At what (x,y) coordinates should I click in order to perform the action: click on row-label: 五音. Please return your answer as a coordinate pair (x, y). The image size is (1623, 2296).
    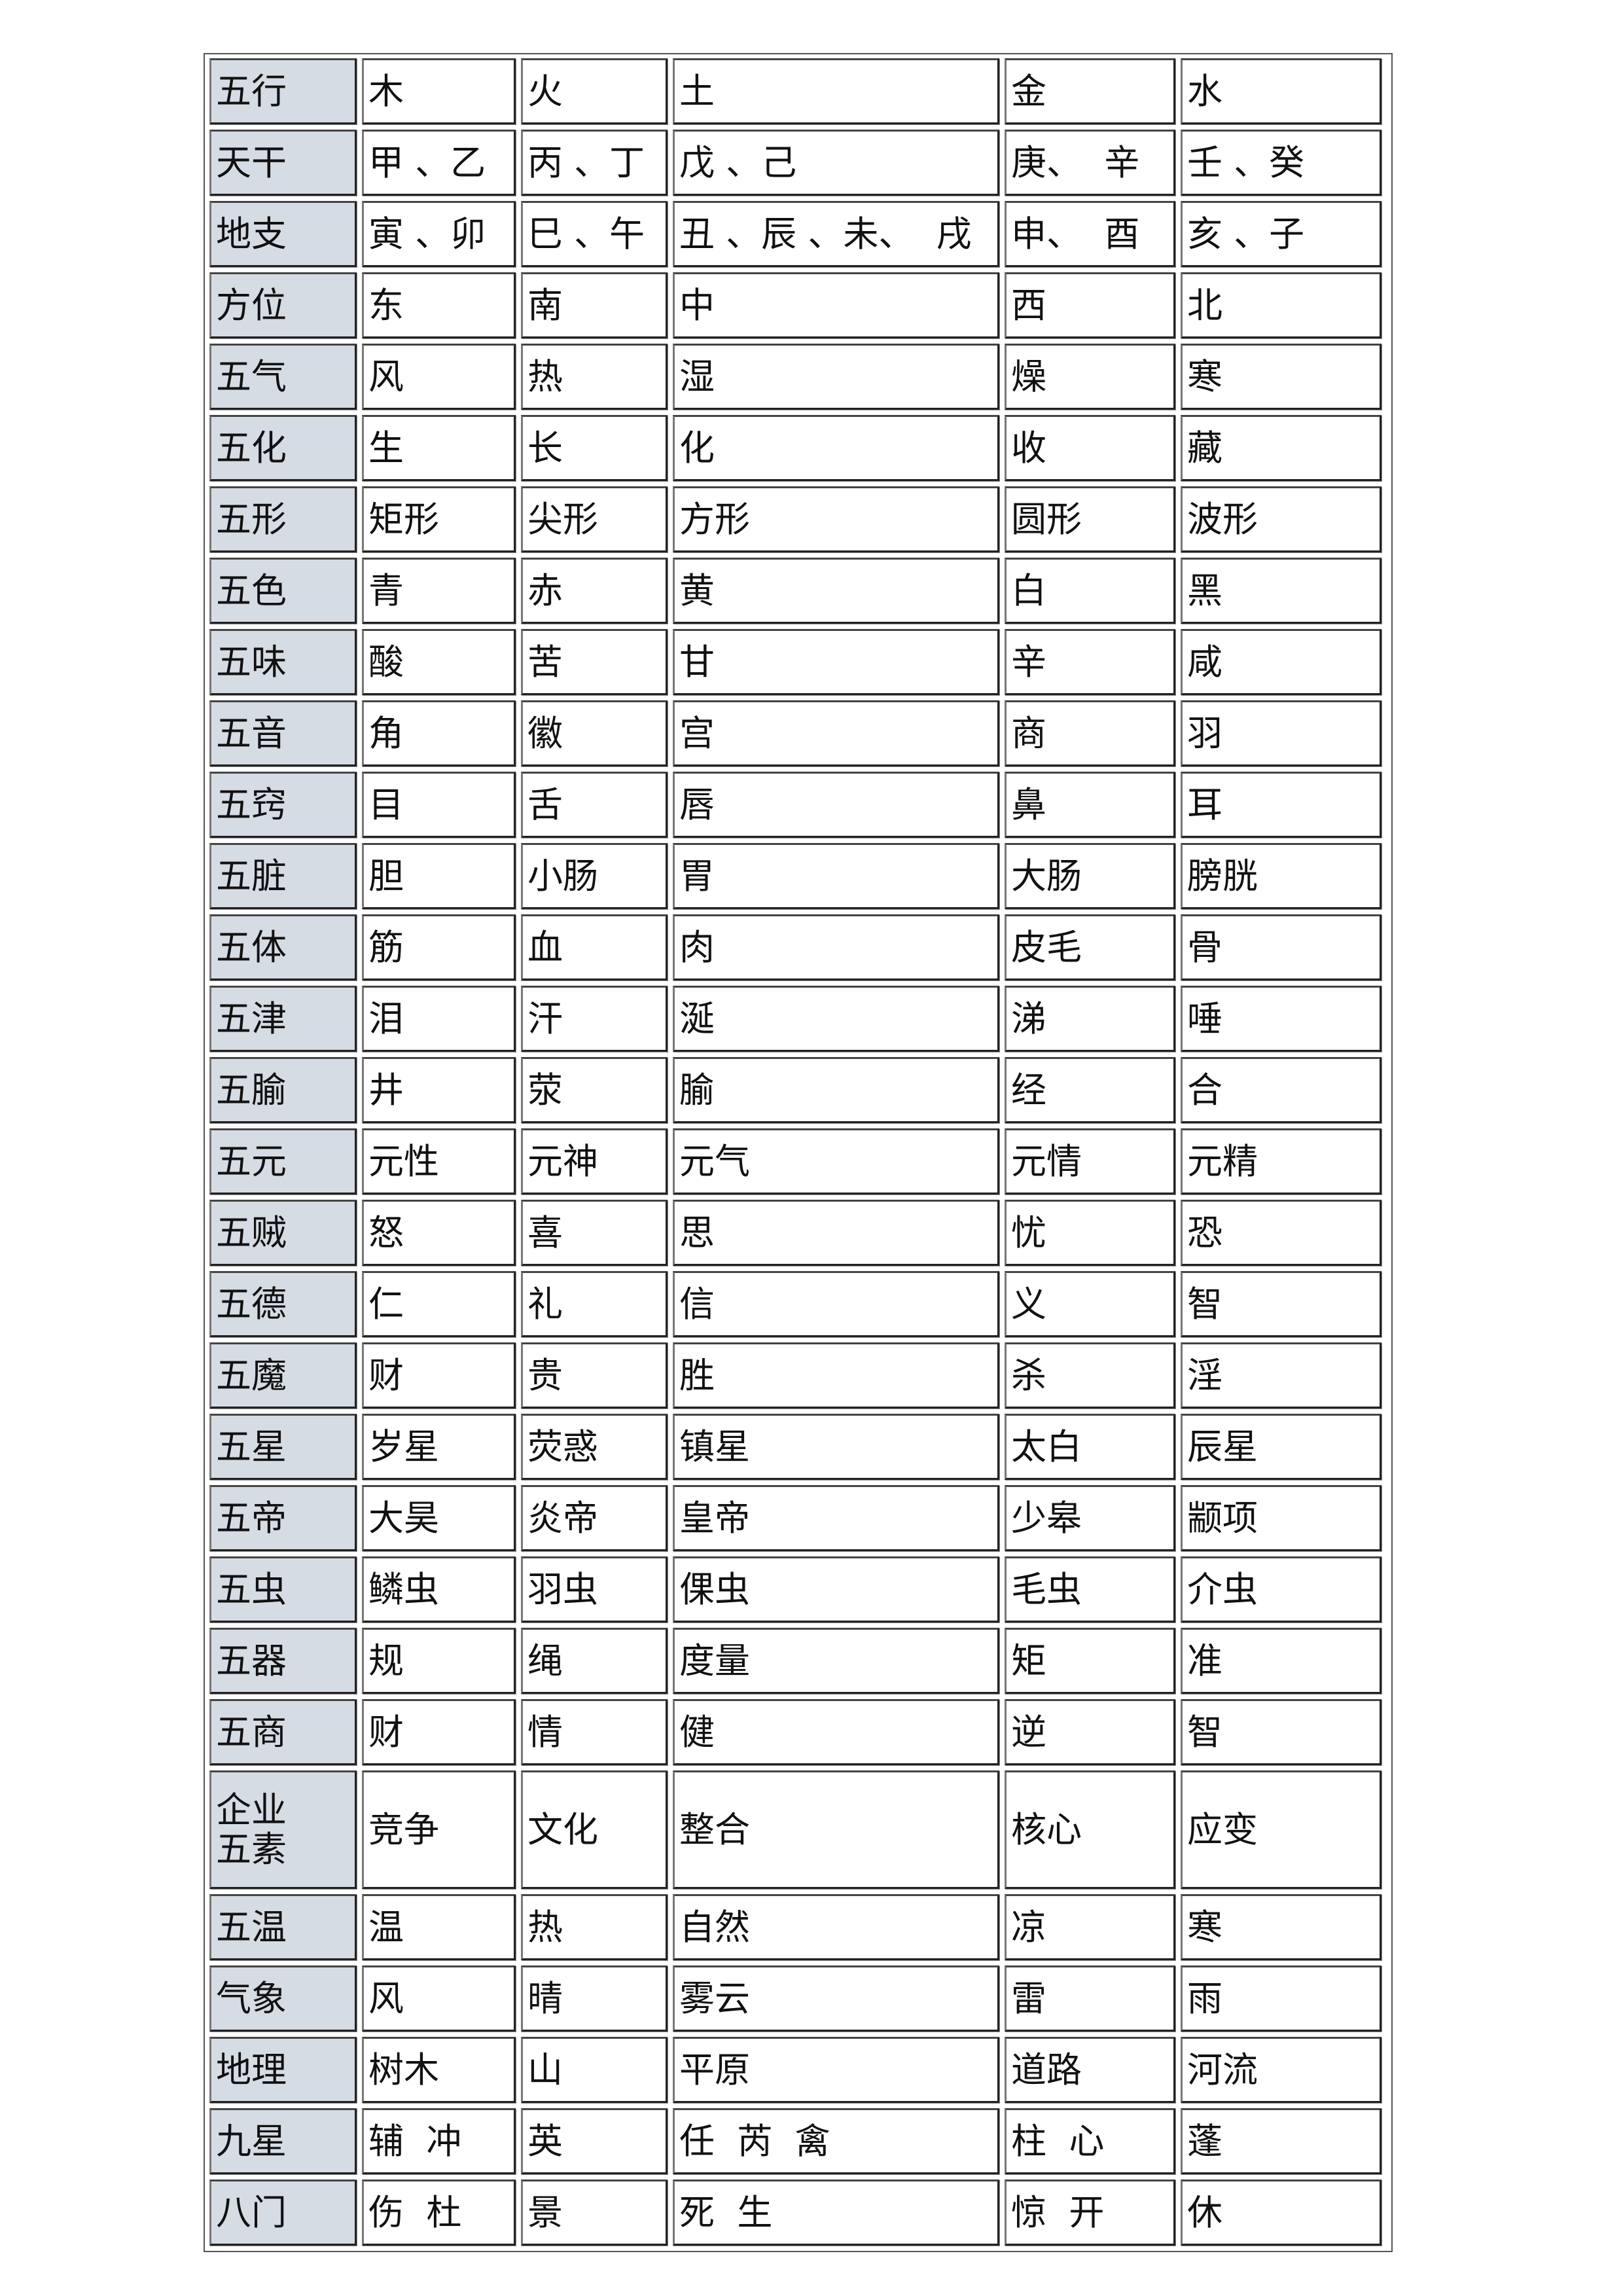
    Looking at the image, I should click on (283, 733).